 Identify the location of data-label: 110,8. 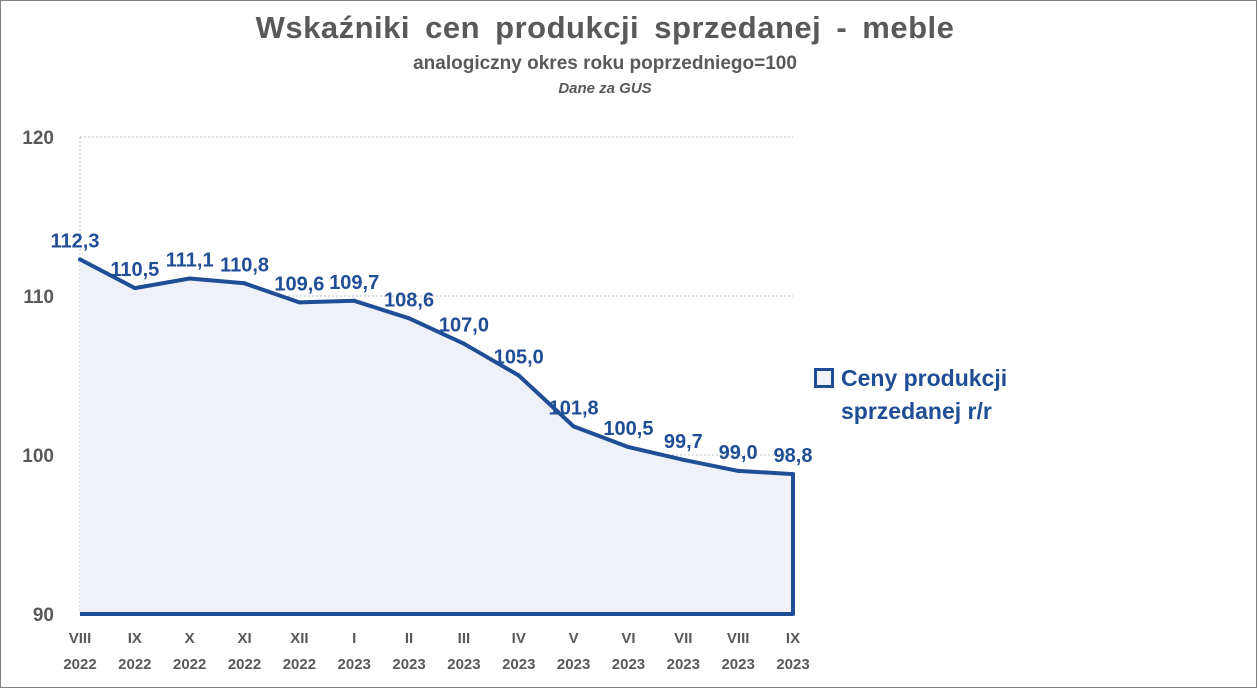
(244, 265).